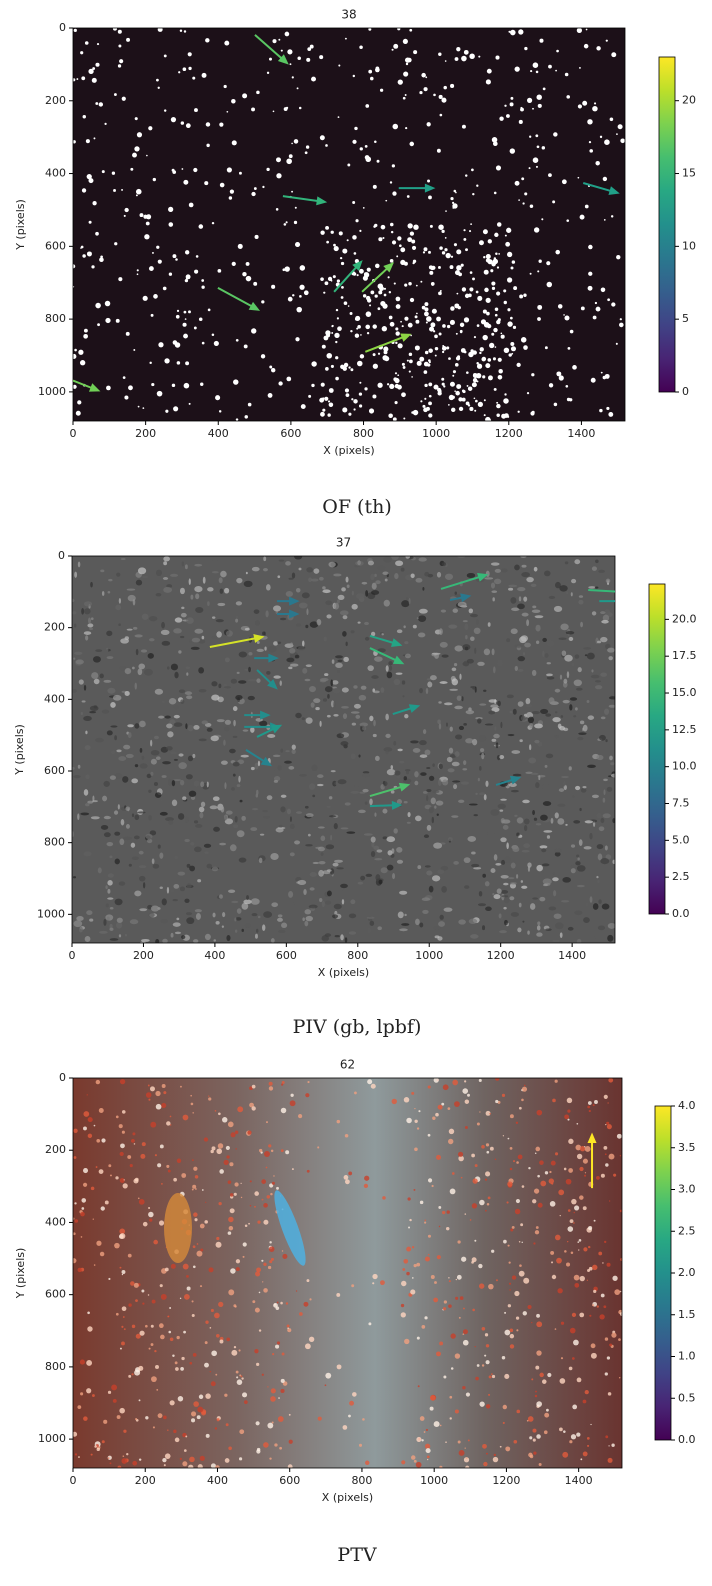 The height and width of the screenshot is (1586, 712). What do you see at coordinates (684, 766) in the screenshot?
I see `colorbar-tick-label: 10.0` at bounding box center [684, 766].